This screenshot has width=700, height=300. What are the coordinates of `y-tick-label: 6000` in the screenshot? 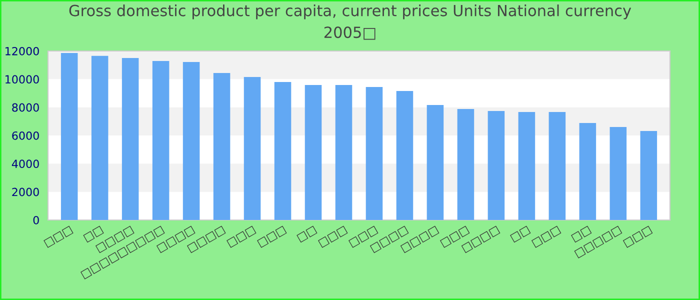 It's located at (25, 135).